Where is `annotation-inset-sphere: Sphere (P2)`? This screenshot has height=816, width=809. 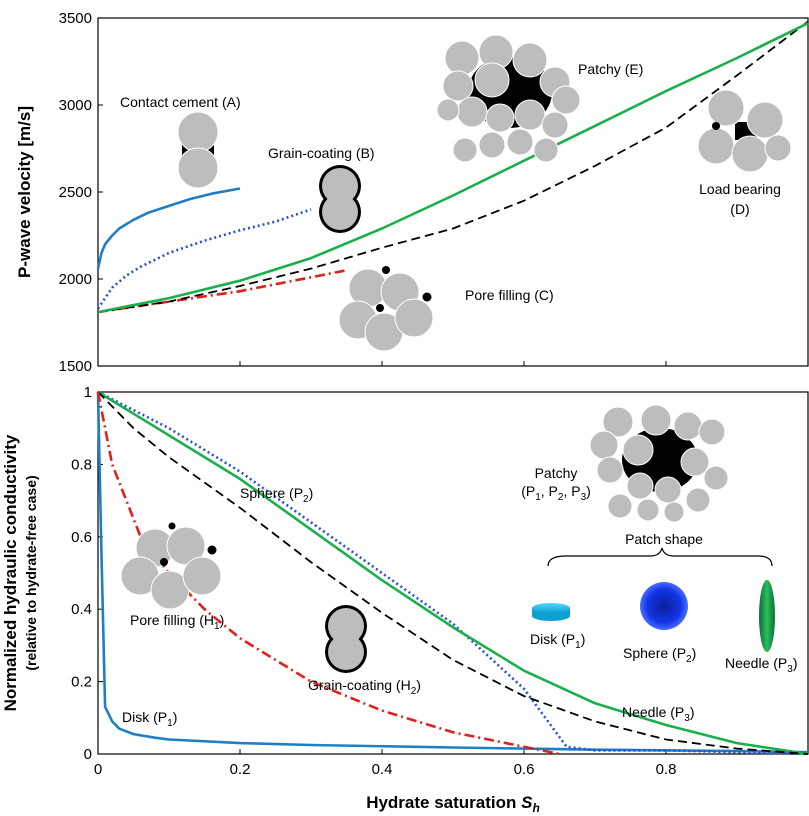 annotation-inset-sphere: Sphere (P2) is located at coordinates (659, 655).